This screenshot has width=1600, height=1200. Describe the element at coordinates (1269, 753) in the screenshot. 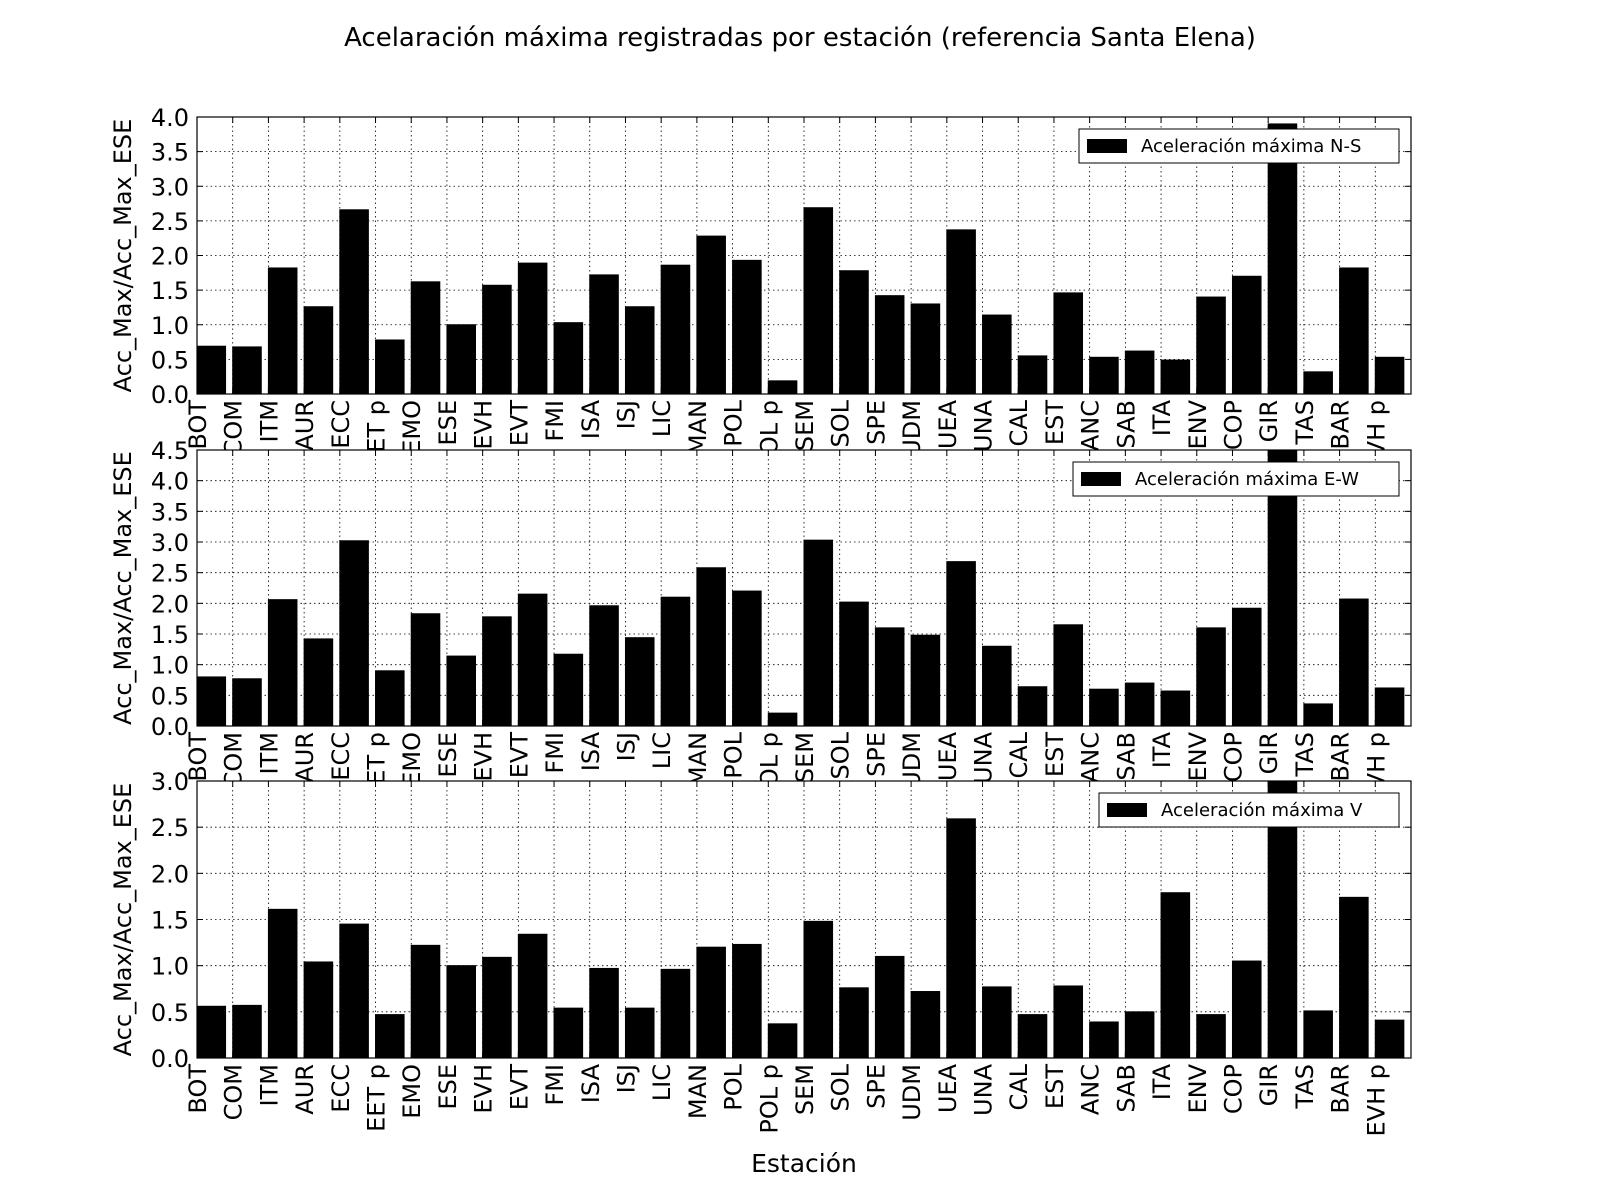

I see `x-tick-label: GIR` at that location.